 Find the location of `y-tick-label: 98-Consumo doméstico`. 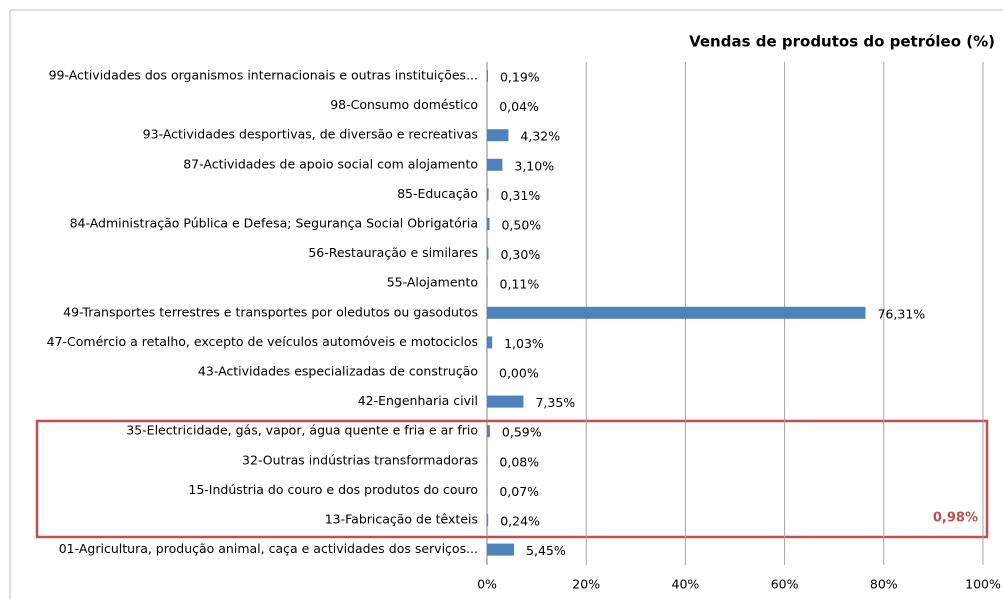

y-tick-label: 98-Consumo doméstico is located at coordinates (404, 104).